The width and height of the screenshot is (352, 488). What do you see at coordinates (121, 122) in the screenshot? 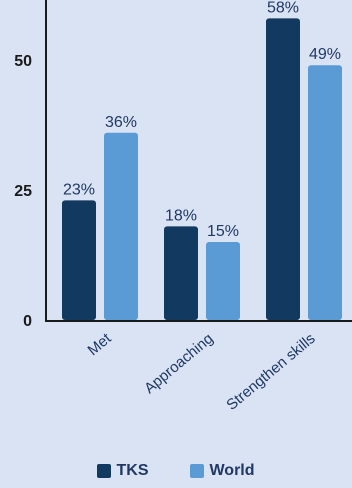
I see `data-label: 36%` at bounding box center [121, 122].